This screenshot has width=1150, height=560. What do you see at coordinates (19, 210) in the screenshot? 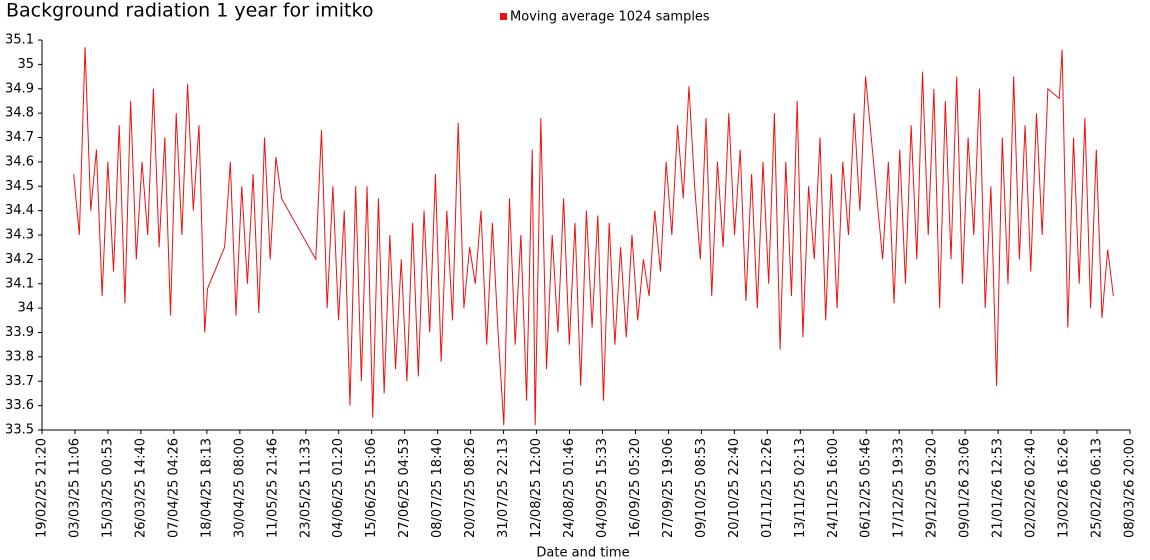
I see `y-tick-label: 34.4` at bounding box center [19, 210].